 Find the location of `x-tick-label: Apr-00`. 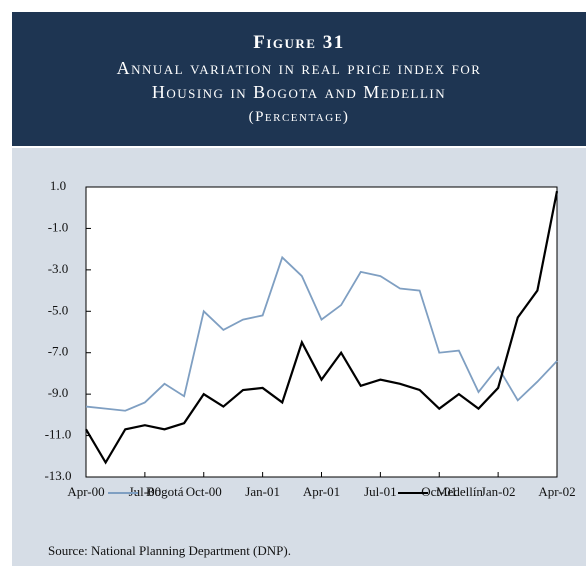

x-tick-label: Apr-00 is located at coordinates (85, 491).